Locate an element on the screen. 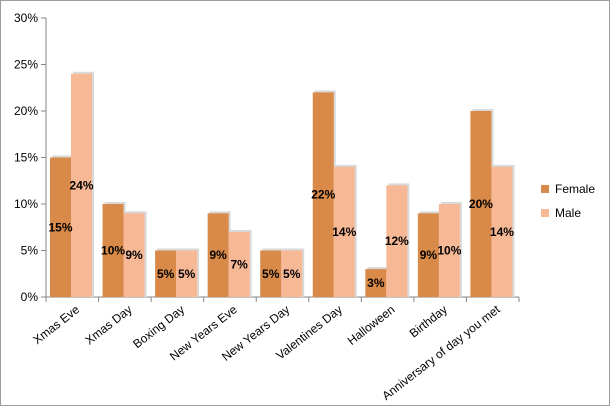  y-tick-label: 30% is located at coordinates (26, 18).